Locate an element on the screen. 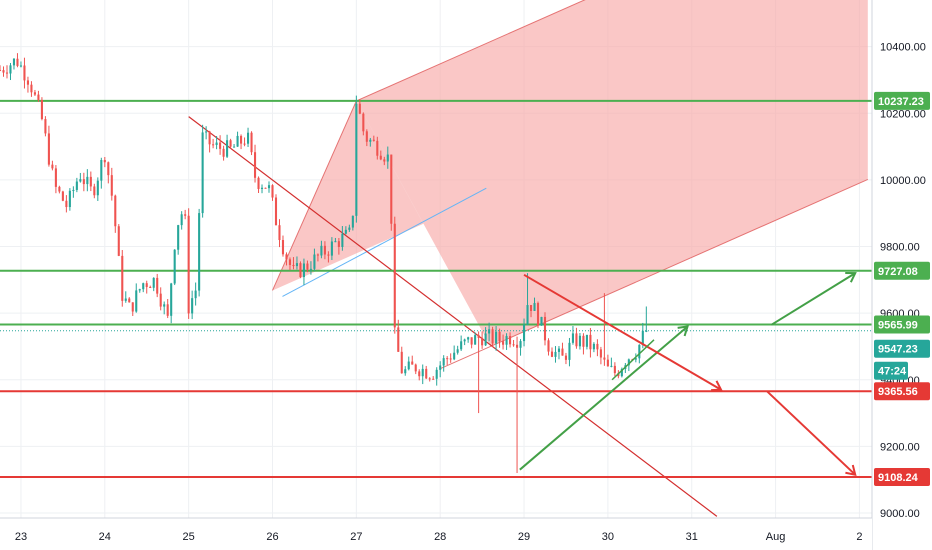 This screenshot has height=550, width=932. arrow-up-green-1-shaft is located at coordinates (604, 398).